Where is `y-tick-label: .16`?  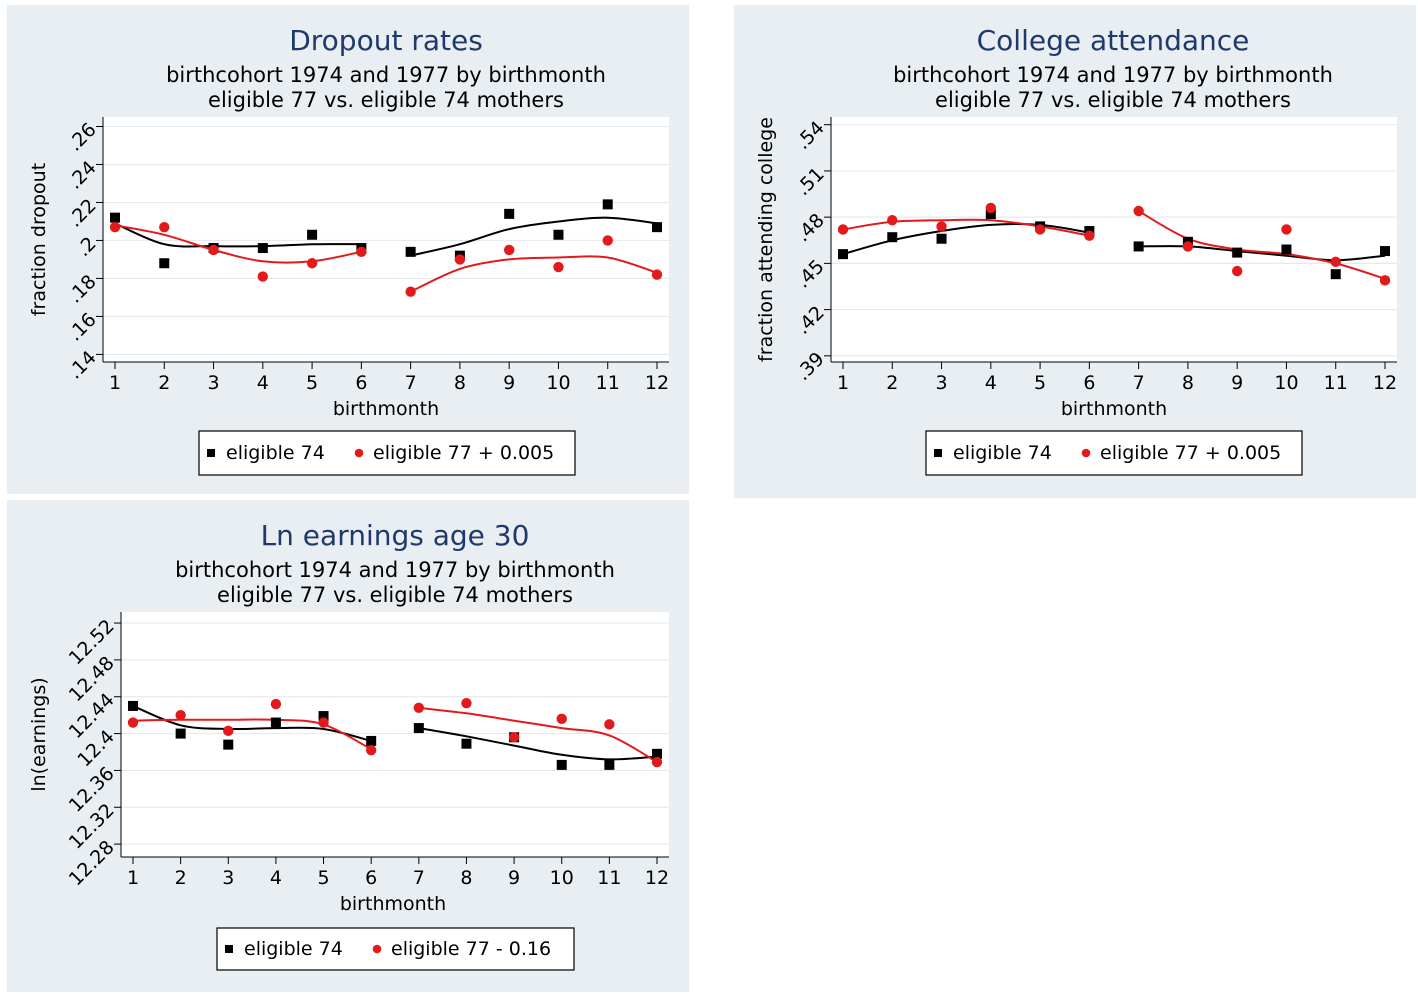
y-tick-label: .16 is located at coordinates (82, 327).